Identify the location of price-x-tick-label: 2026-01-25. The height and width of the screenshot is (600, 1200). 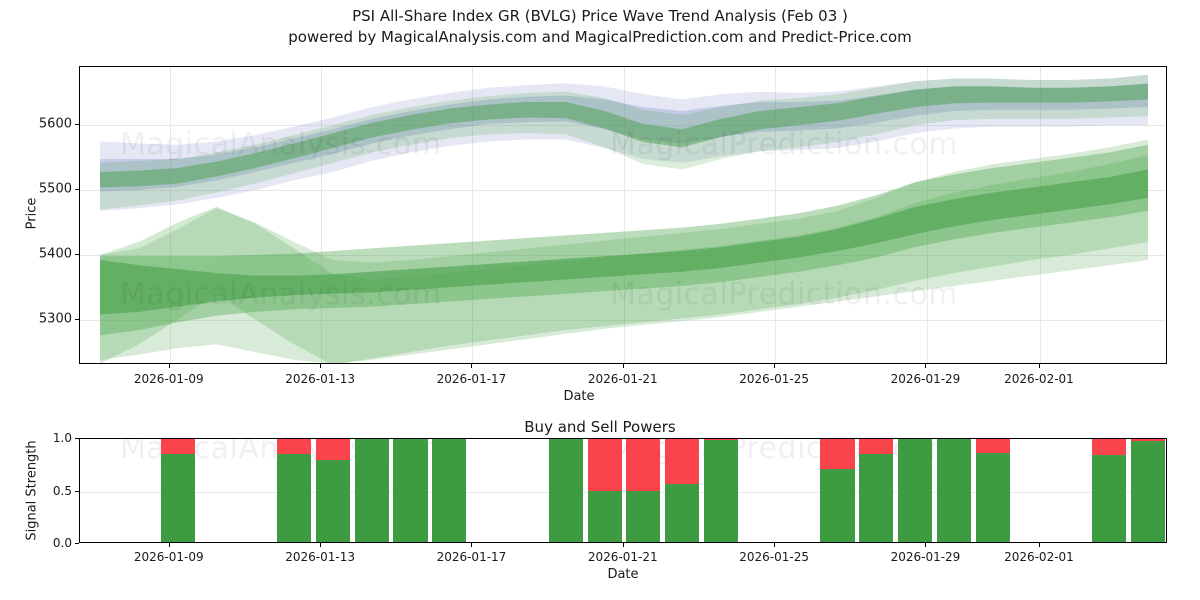
(774, 379).